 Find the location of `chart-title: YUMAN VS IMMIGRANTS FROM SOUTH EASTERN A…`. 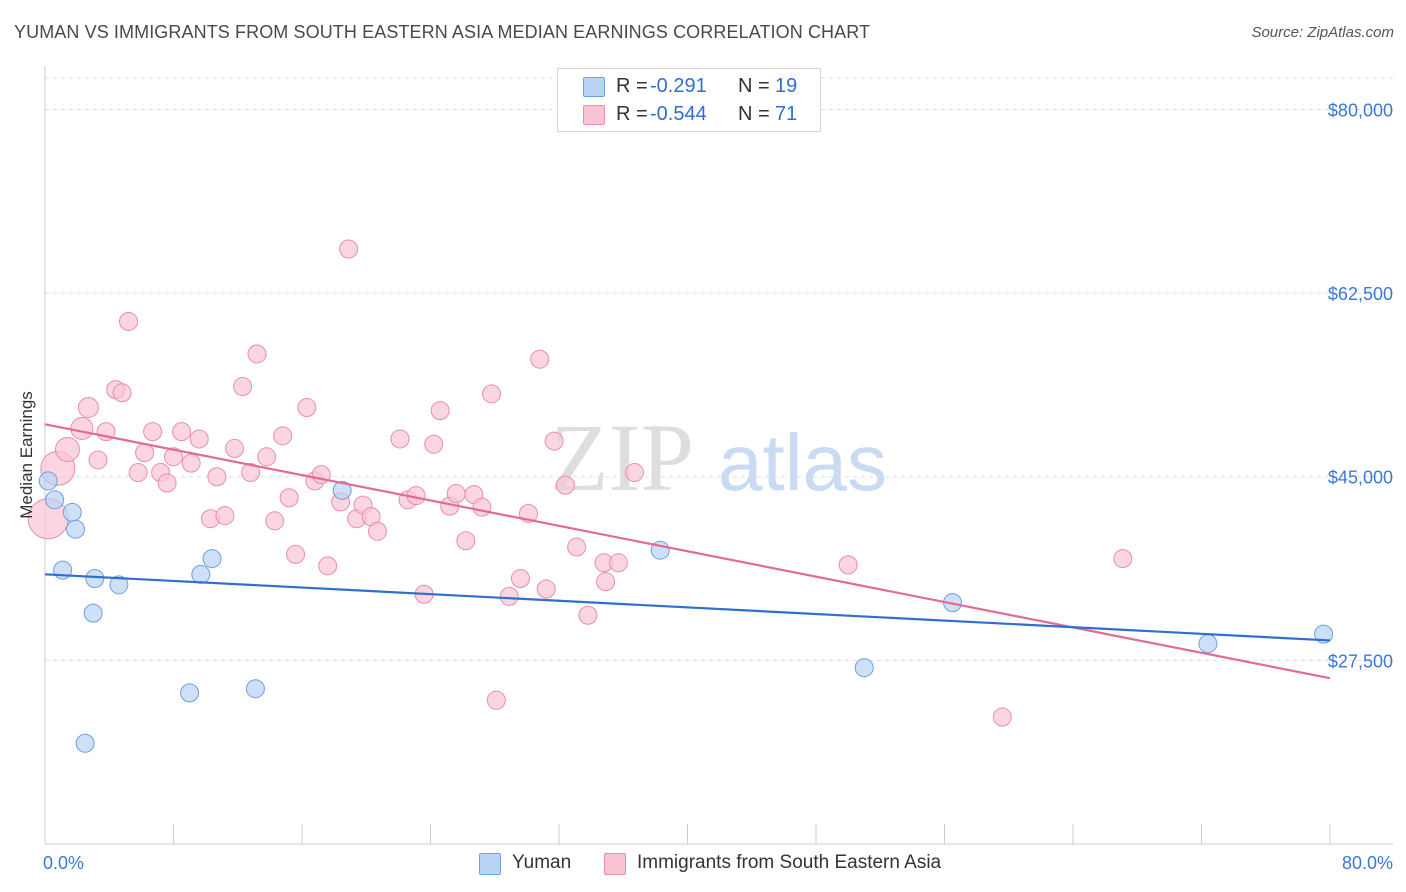

chart-title: YUMAN VS IMMIGRANTS FROM SOUTH EASTERN A… is located at coordinates (442, 32).